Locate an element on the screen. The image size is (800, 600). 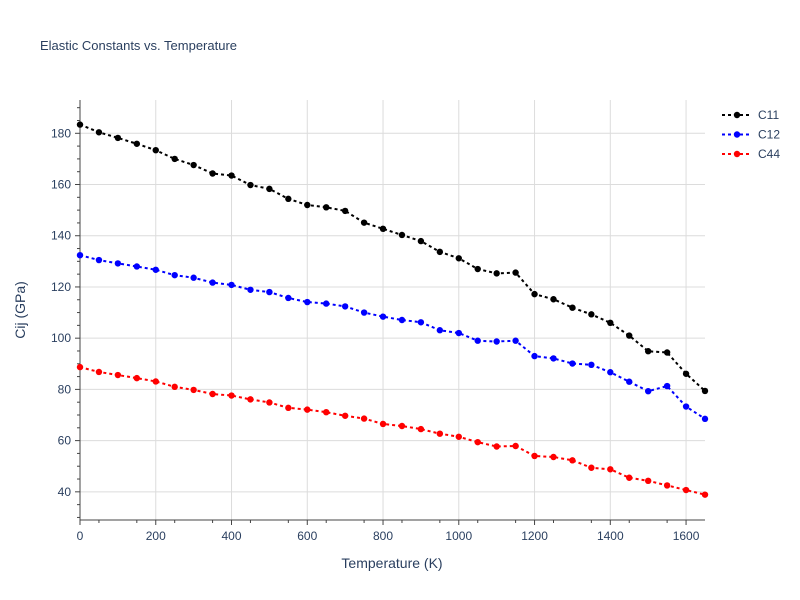
legend: C11 C12 C44 is located at coordinates (751, 134).